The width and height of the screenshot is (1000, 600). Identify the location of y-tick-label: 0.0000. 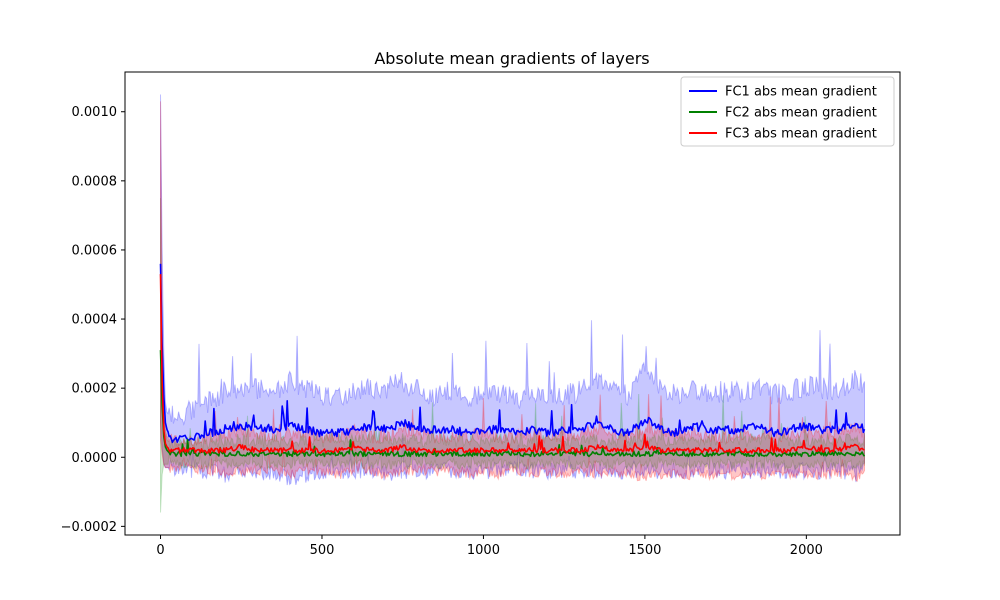
(95, 458).